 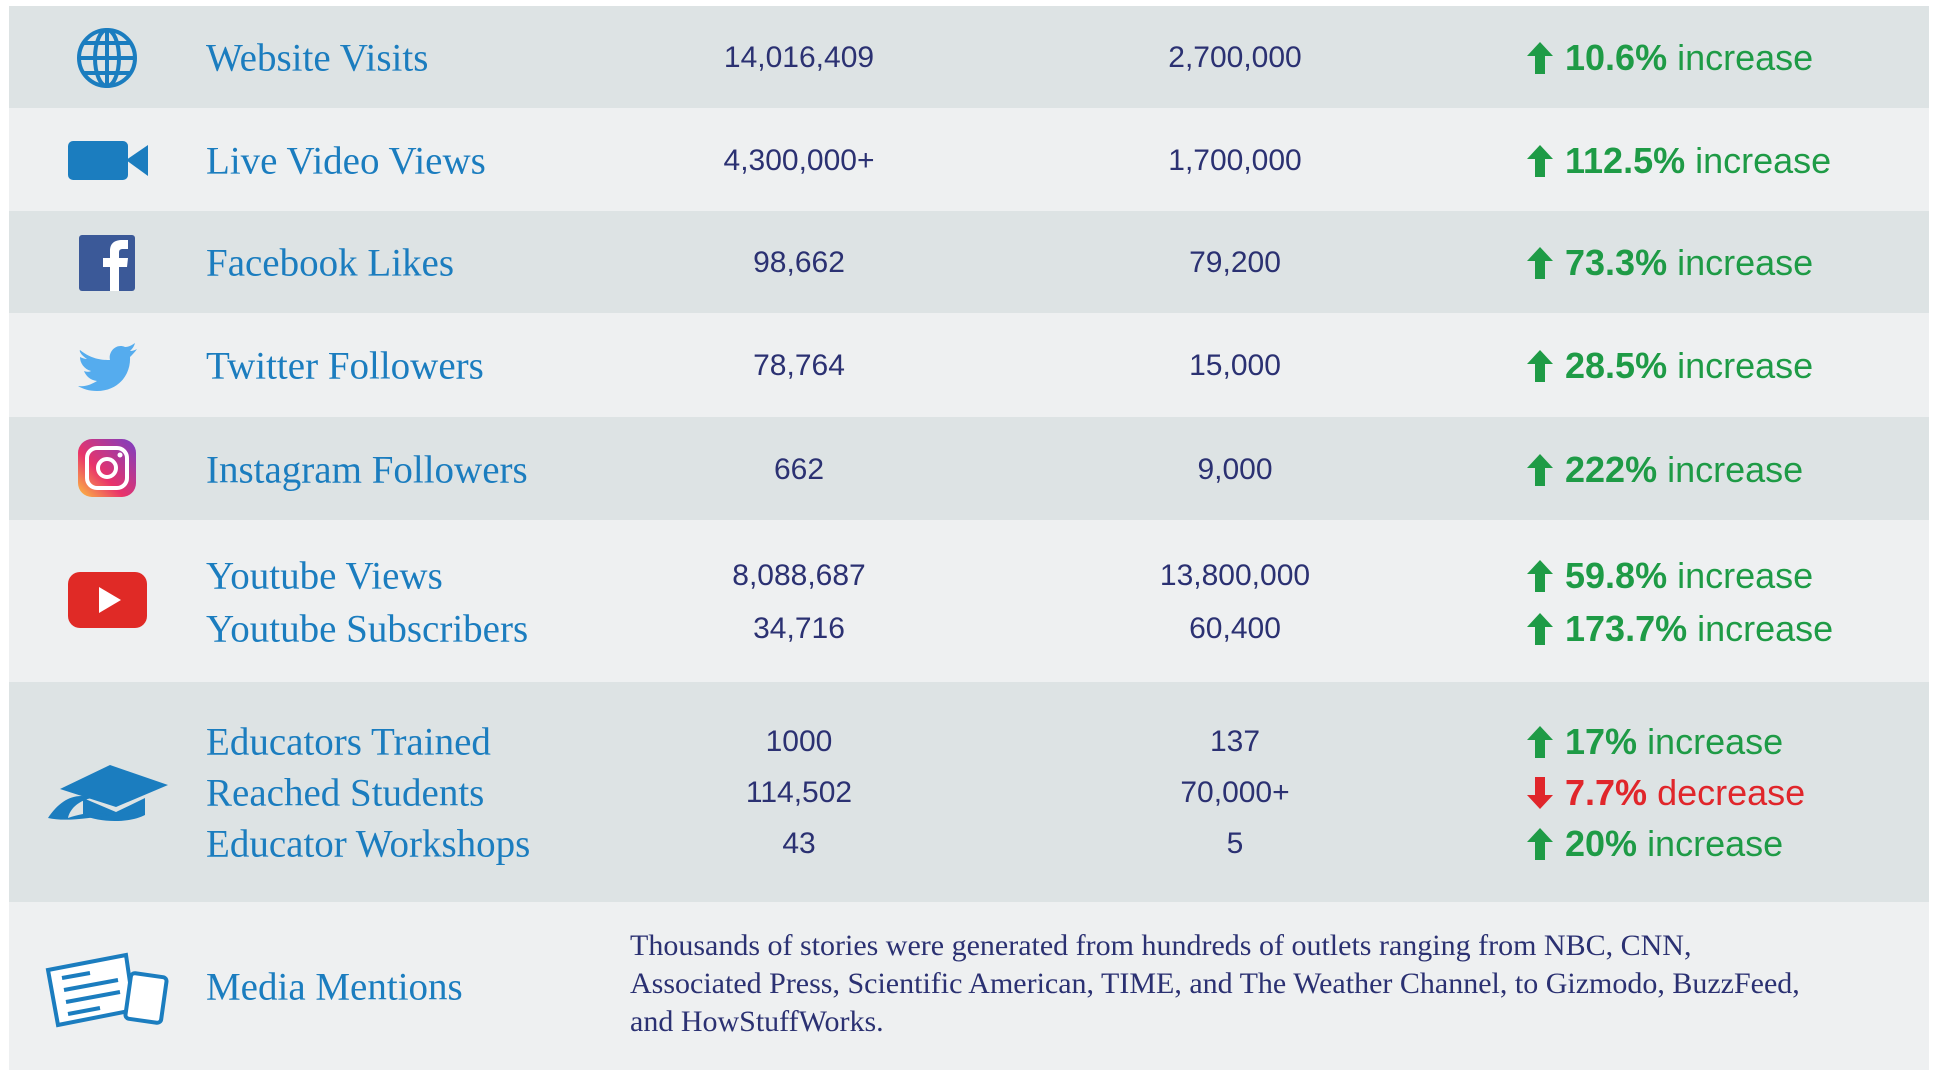 What do you see at coordinates (367, 628) in the screenshot?
I see `metric-label: Youtube Subscribers` at bounding box center [367, 628].